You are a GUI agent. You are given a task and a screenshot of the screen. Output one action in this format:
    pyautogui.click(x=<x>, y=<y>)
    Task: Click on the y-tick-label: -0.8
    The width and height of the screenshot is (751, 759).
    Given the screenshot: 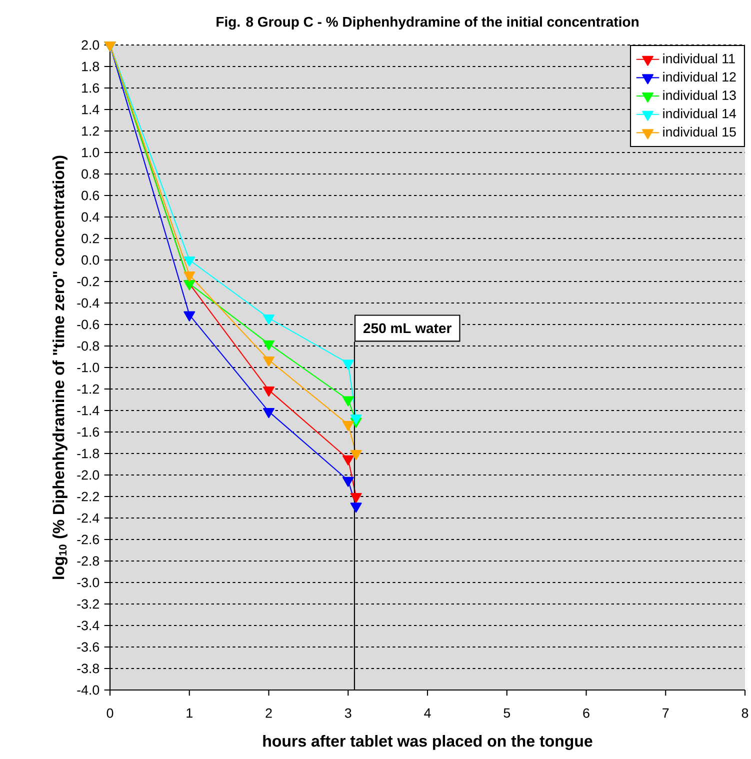 What is the action you would take?
    pyautogui.click(x=88, y=346)
    